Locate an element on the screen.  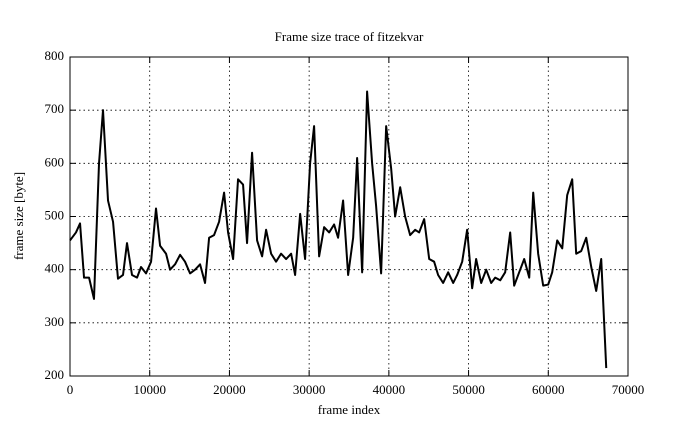
x-axis-label: frame index is located at coordinates (349, 409).